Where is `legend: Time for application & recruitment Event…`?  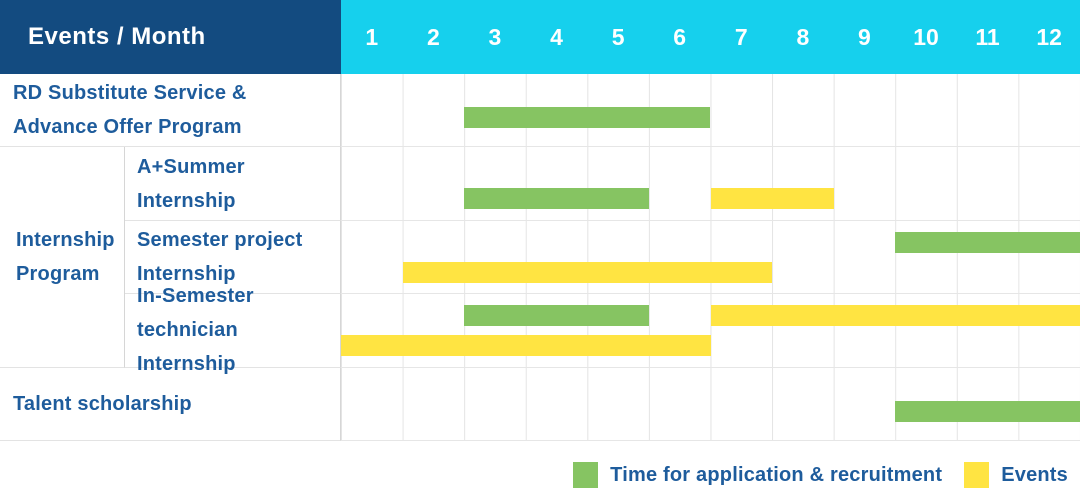 legend: Time for application & recruitment Event… is located at coordinates (820, 475).